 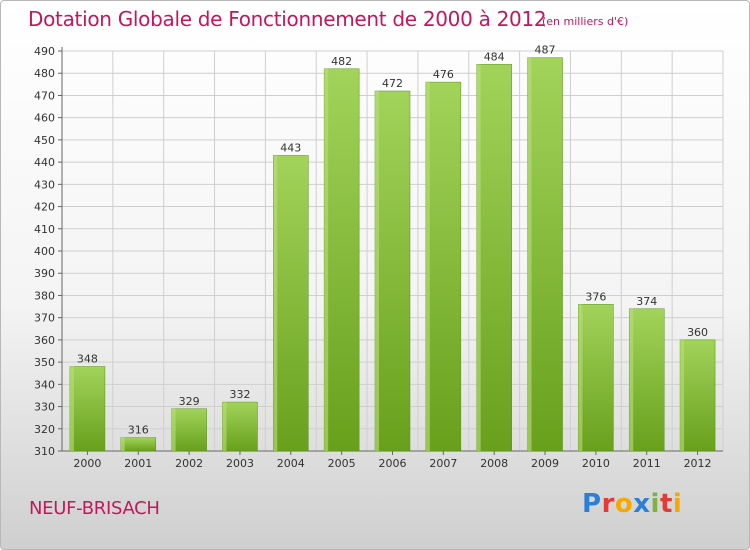 What do you see at coordinates (44, 407) in the screenshot?
I see `y-tick-label: 330` at bounding box center [44, 407].